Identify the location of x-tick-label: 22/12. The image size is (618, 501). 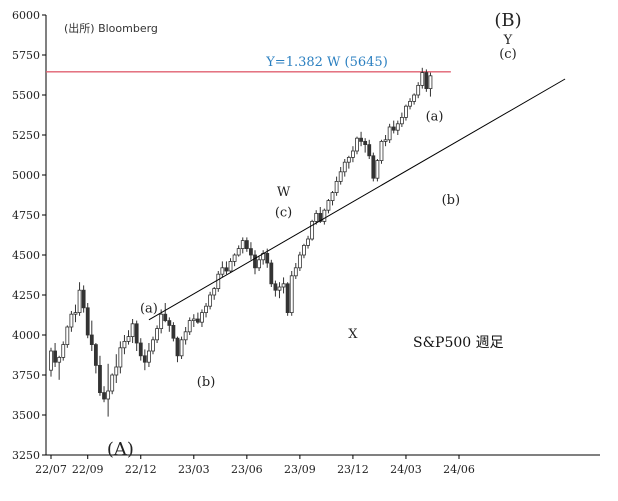
(141, 469).